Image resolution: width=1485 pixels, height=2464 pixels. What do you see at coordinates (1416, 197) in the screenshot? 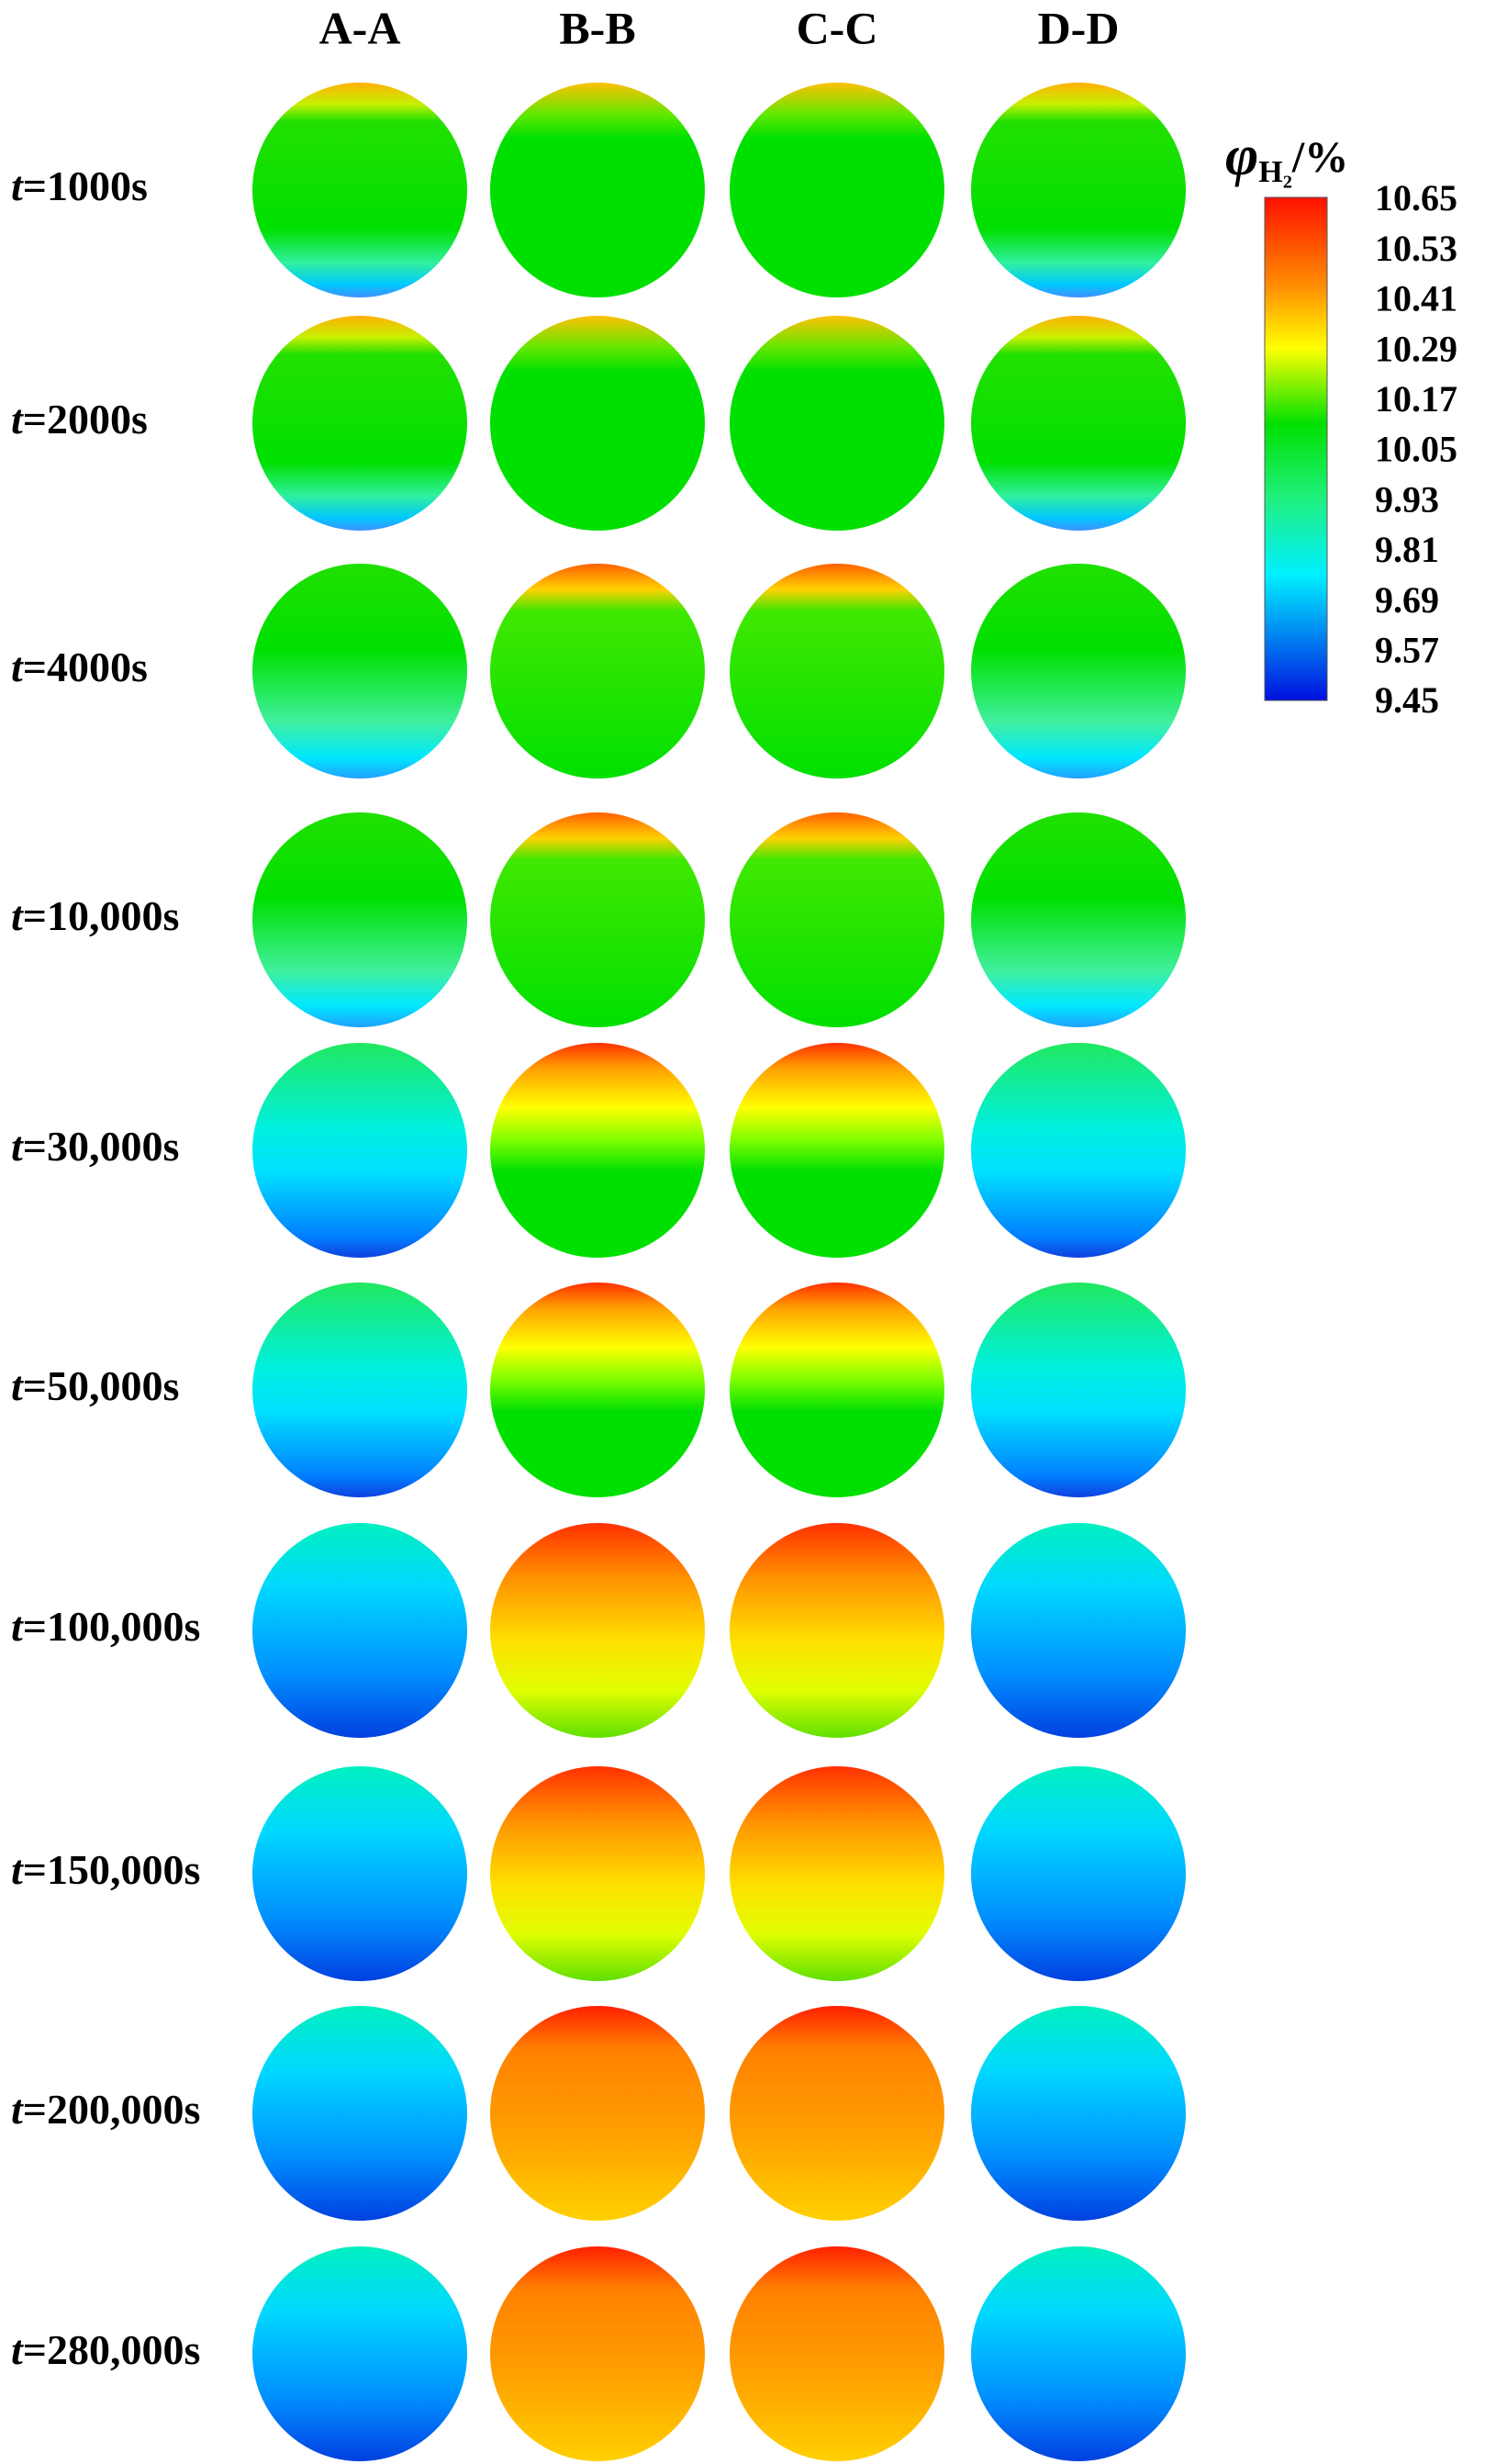
I see `colorbar-label: 10.65` at bounding box center [1416, 197].